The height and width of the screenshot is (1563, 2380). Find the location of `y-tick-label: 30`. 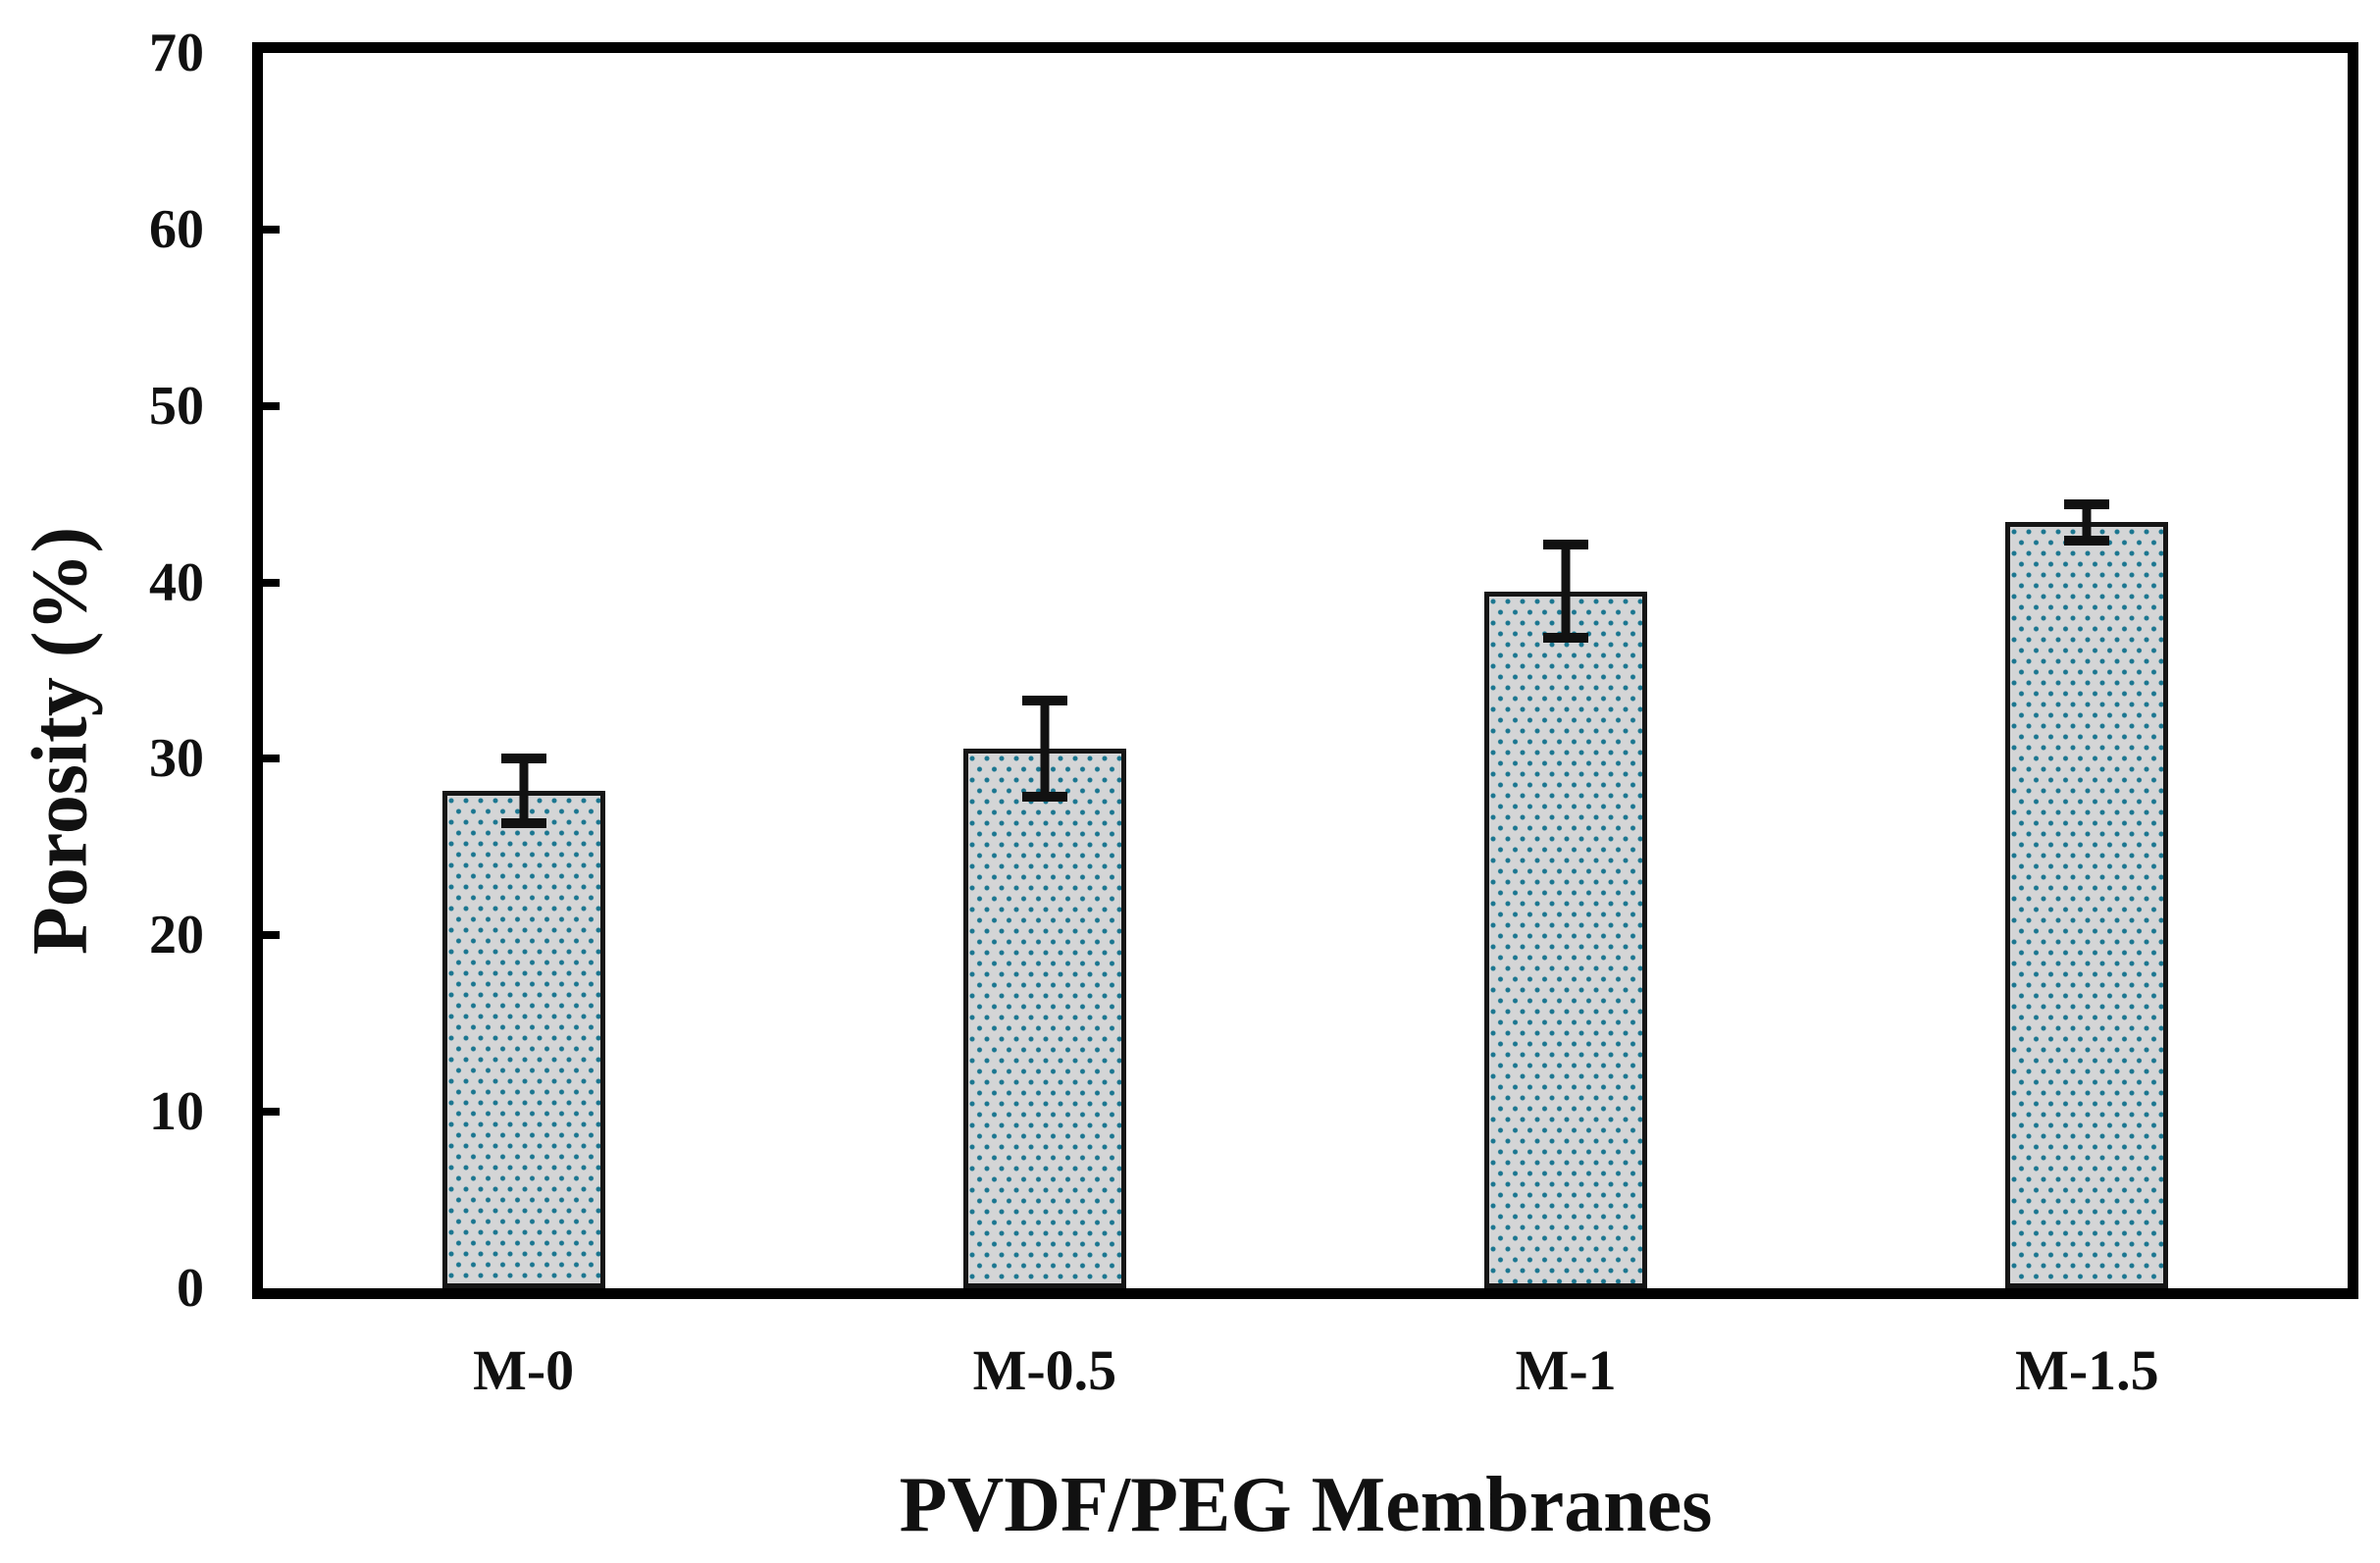

y-tick-label: 30 is located at coordinates (176, 759).